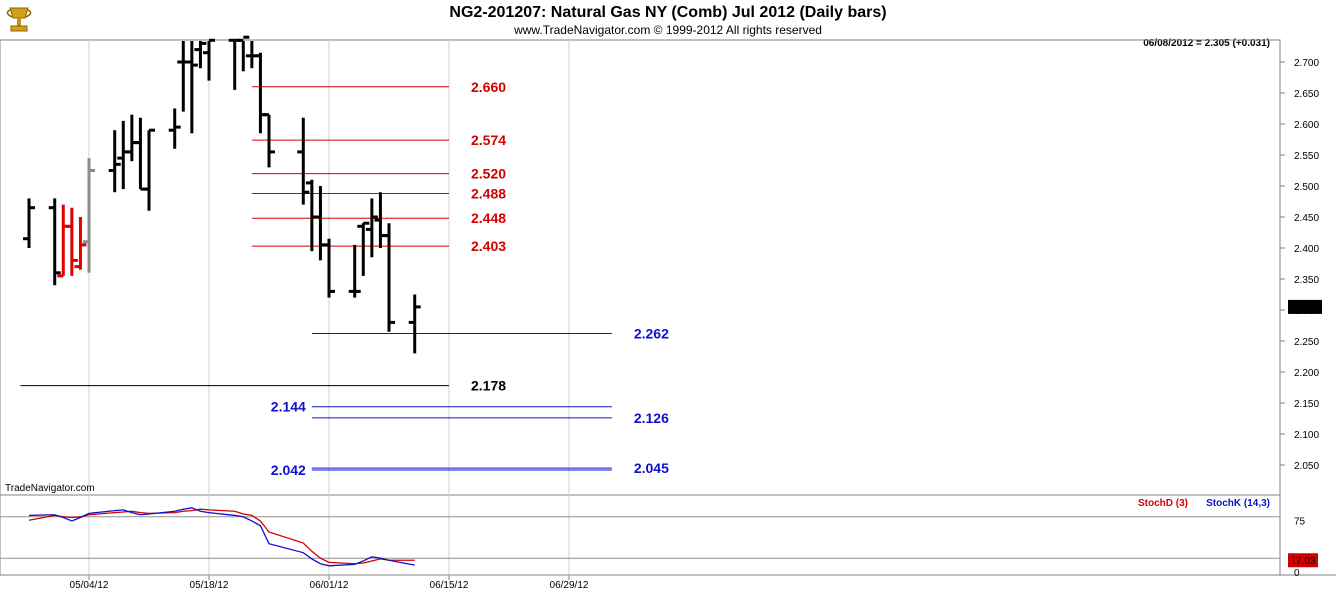 The width and height of the screenshot is (1336, 594). I want to click on y-tick-label: 2.600, so click(1306, 125).